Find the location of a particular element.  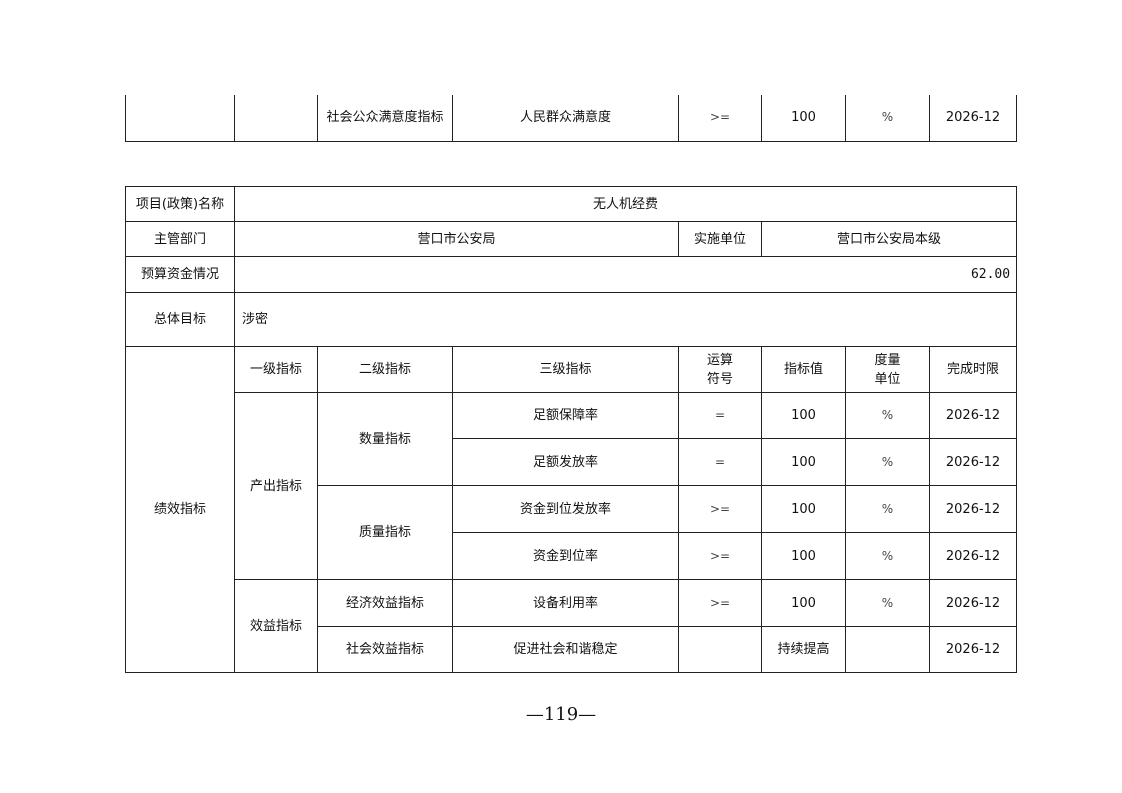

level2-social: 社会效益指标 is located at coordinates (385, 649).